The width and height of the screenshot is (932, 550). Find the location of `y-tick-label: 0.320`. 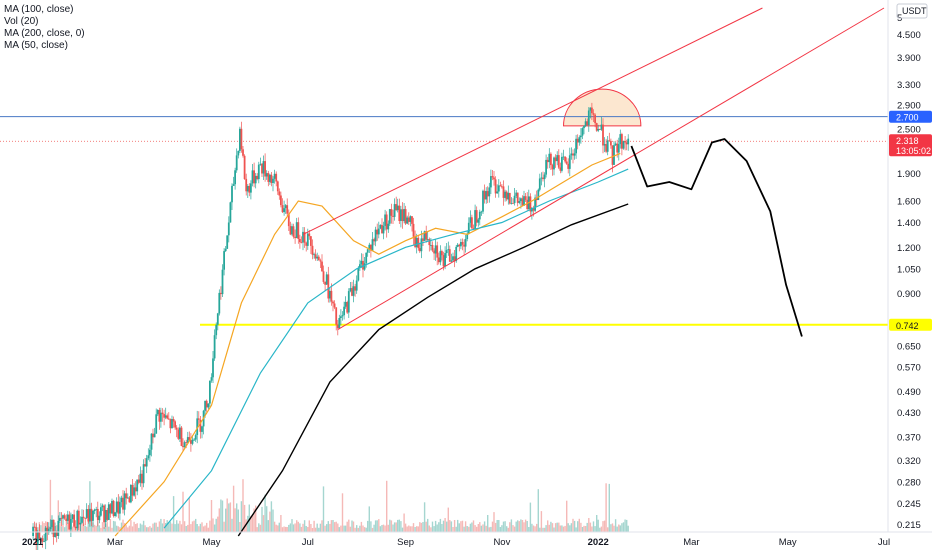

y-tick-label: 0.320 is located at coordinates (909, 461).